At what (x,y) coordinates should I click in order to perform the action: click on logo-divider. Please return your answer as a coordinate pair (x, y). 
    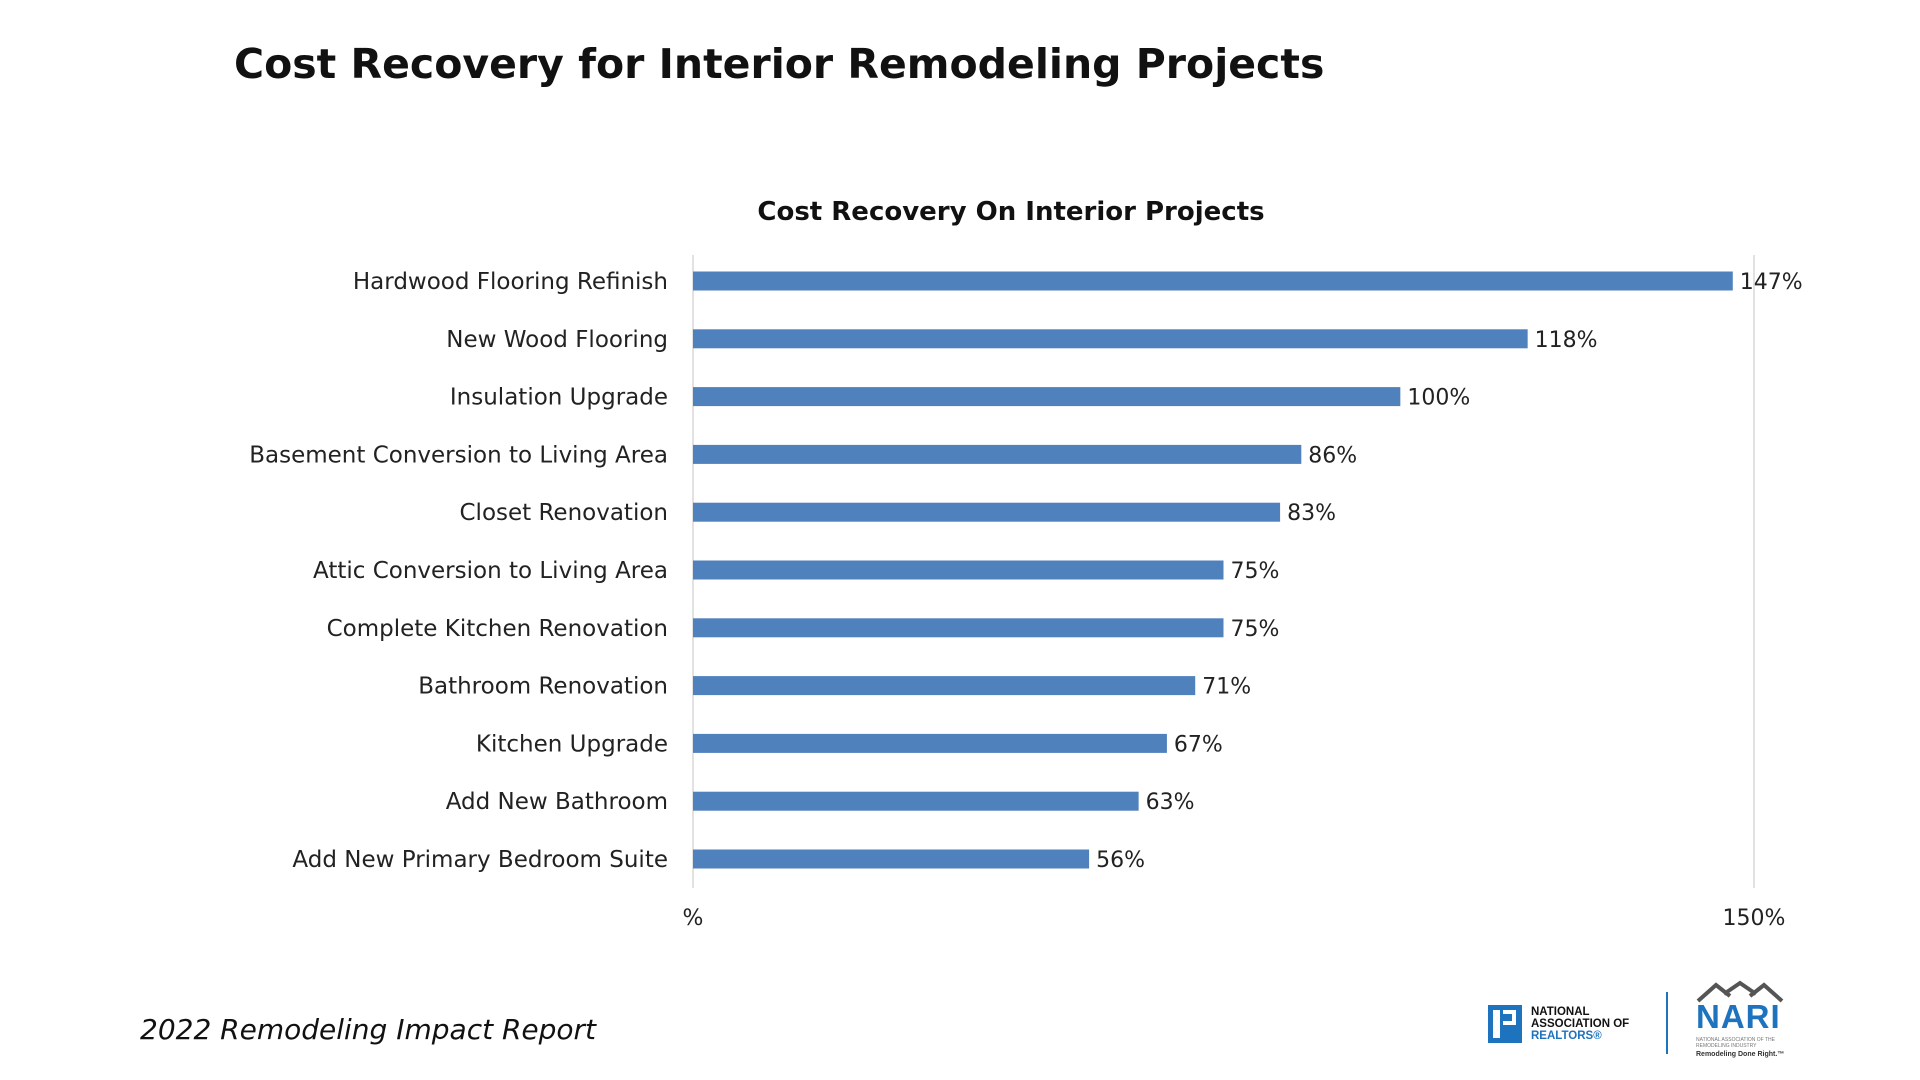
    Looking at the image, I should click on (1667, 1023).